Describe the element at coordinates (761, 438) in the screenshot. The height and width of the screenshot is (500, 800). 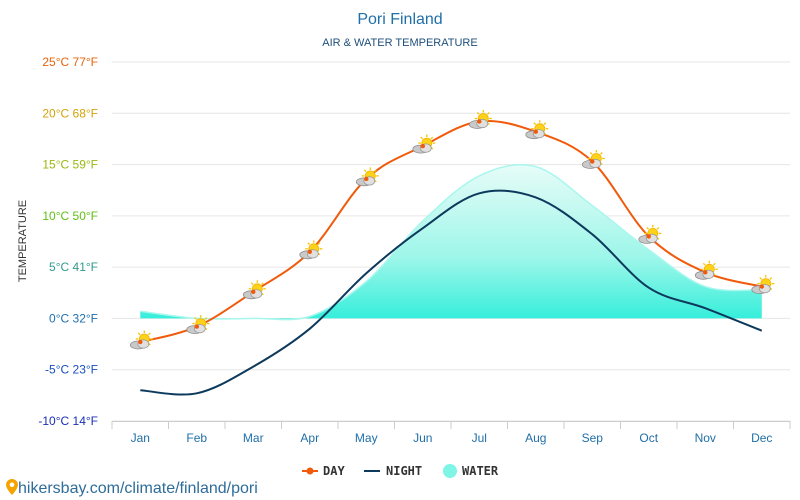
I see `x-tick-label: Dec` at that location.